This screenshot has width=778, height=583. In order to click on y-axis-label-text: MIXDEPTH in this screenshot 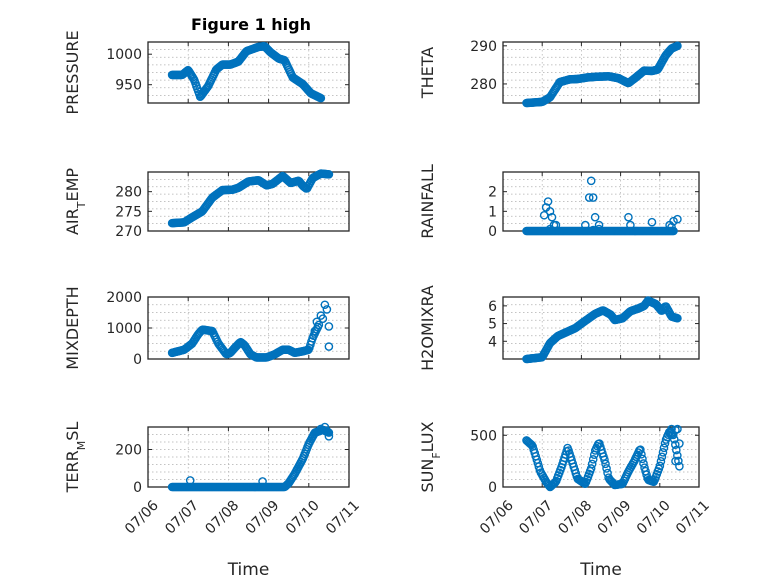, I will do `click(72, 327)`.